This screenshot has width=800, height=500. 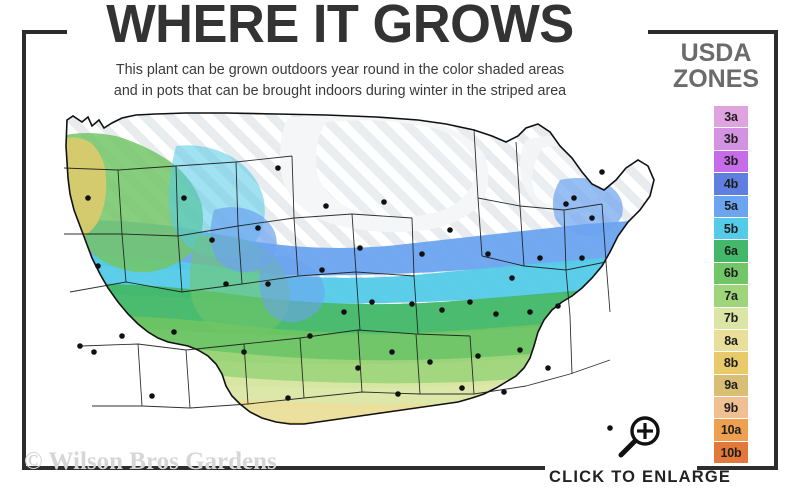 I want to click on legend-swatch-10b-15: 10b, so click(x=731, y=453).